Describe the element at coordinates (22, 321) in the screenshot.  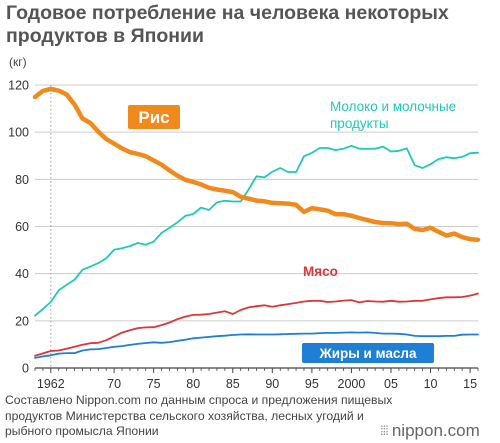
I see `y-tick-label-20: 20` at that location.